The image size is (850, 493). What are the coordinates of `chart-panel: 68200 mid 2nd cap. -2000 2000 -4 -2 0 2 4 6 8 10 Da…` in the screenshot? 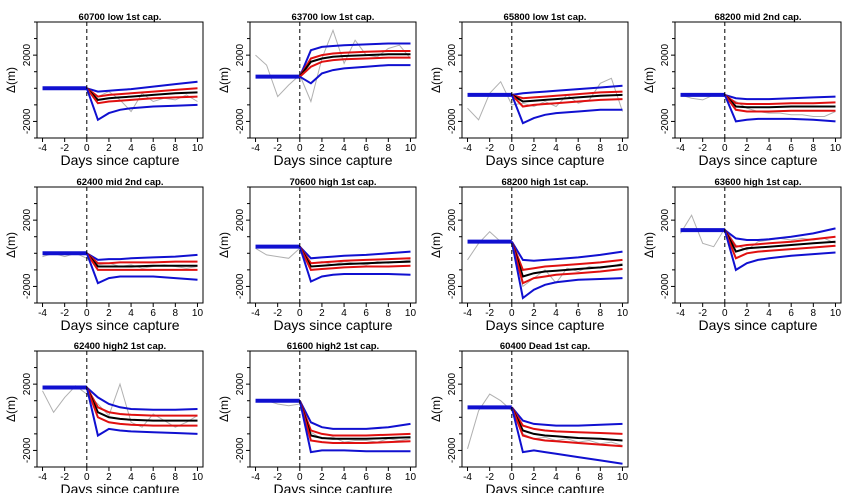 It's located at (742, 90).